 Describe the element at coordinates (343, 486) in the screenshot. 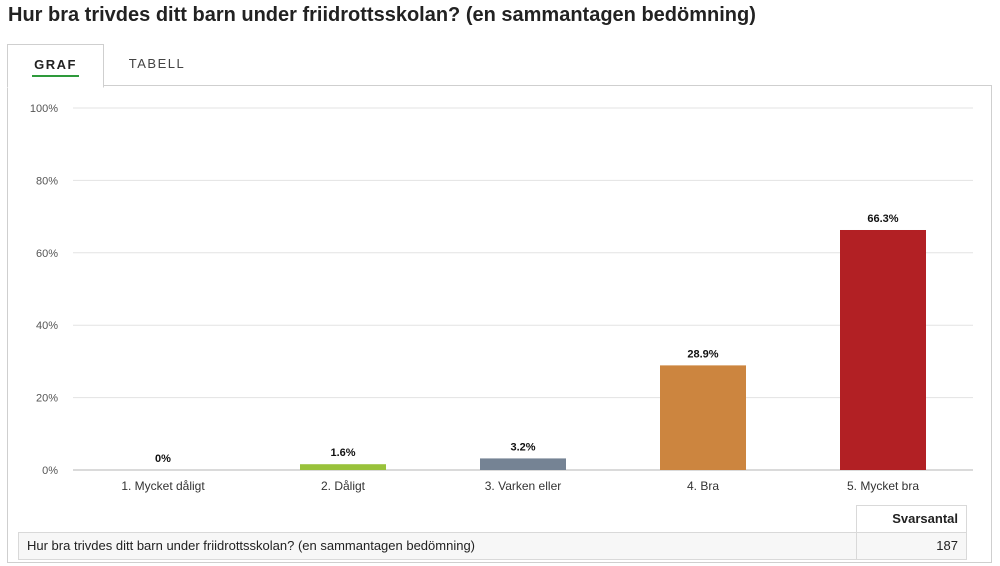

I see `x-tick-label: 2. Dåligt` at that location.